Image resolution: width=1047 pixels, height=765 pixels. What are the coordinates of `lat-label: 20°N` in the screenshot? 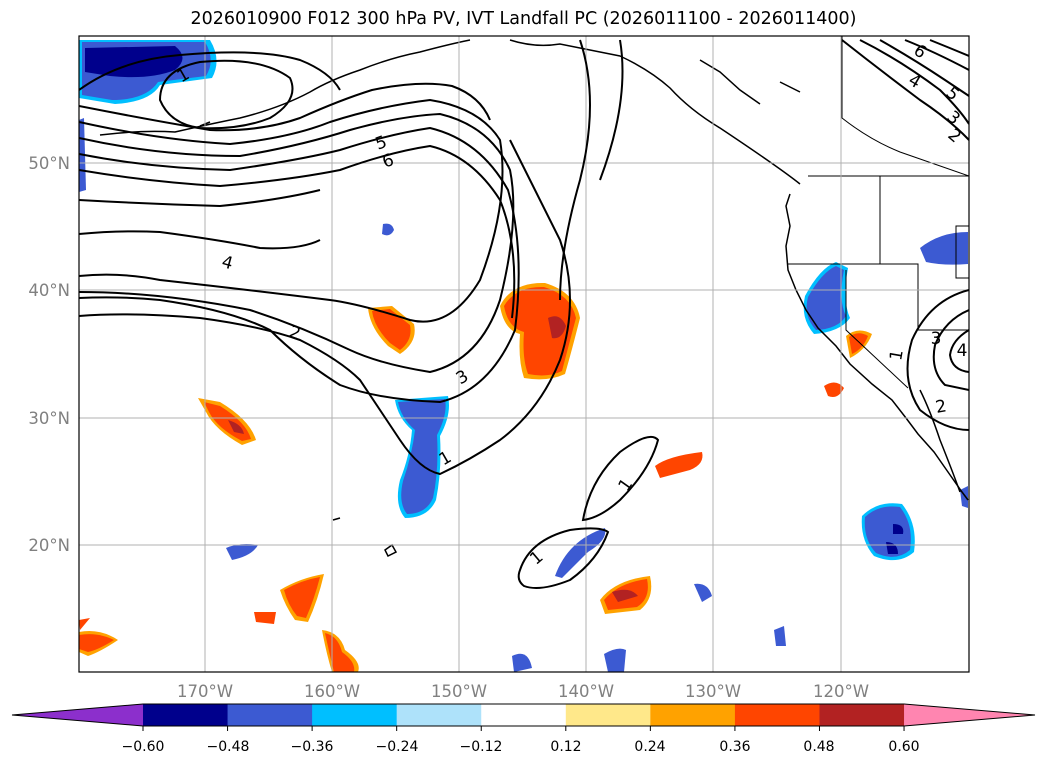 It's located at (49, 545).